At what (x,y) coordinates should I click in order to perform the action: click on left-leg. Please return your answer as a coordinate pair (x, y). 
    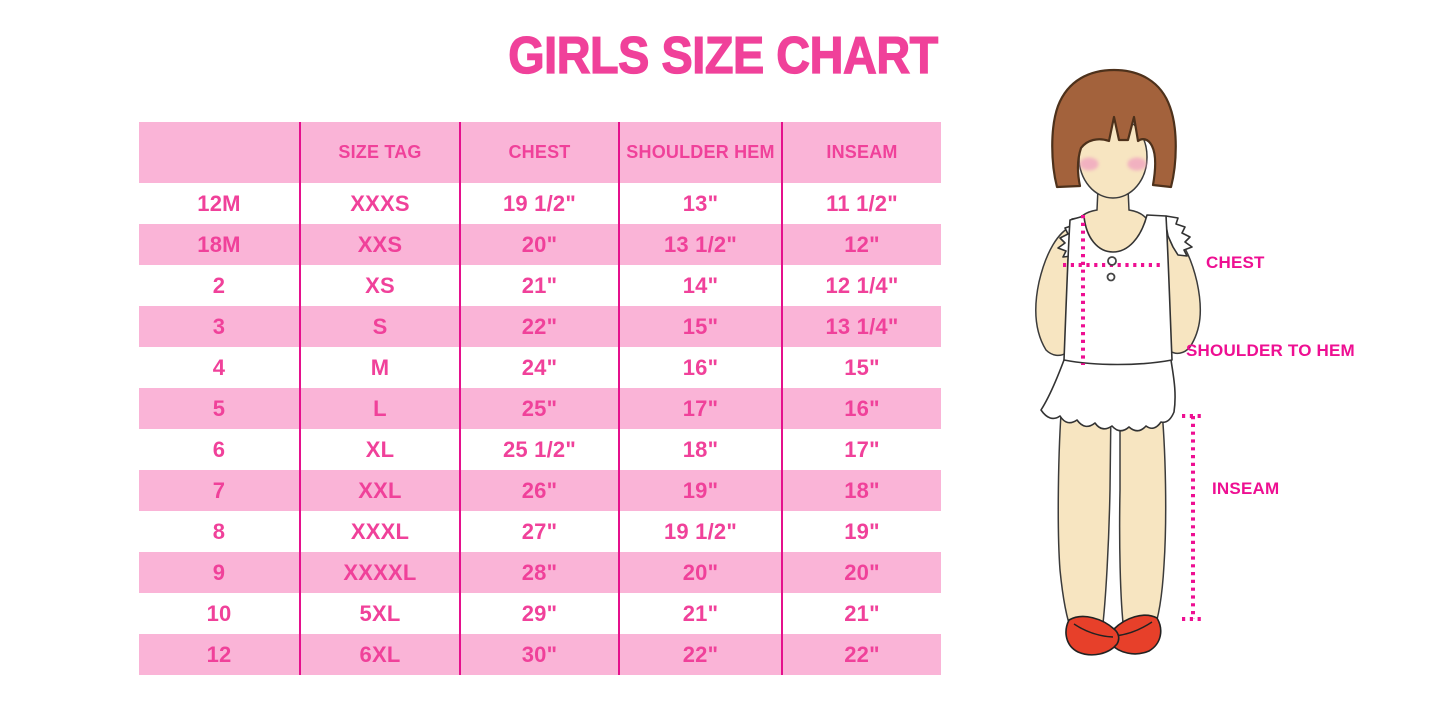
    Looking at the image, I should click on (1084, 516).